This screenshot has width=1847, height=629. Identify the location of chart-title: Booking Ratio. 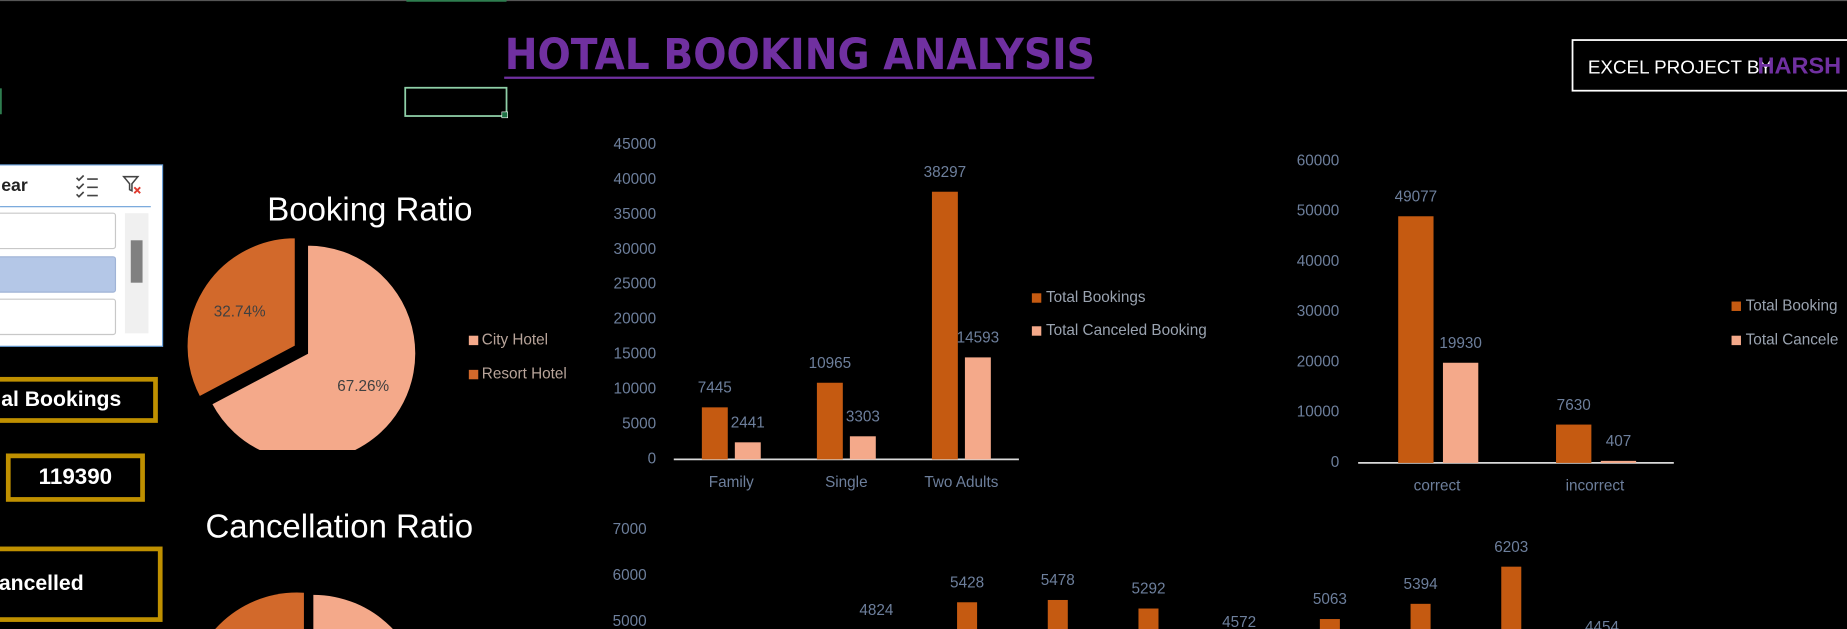
(369, 209).